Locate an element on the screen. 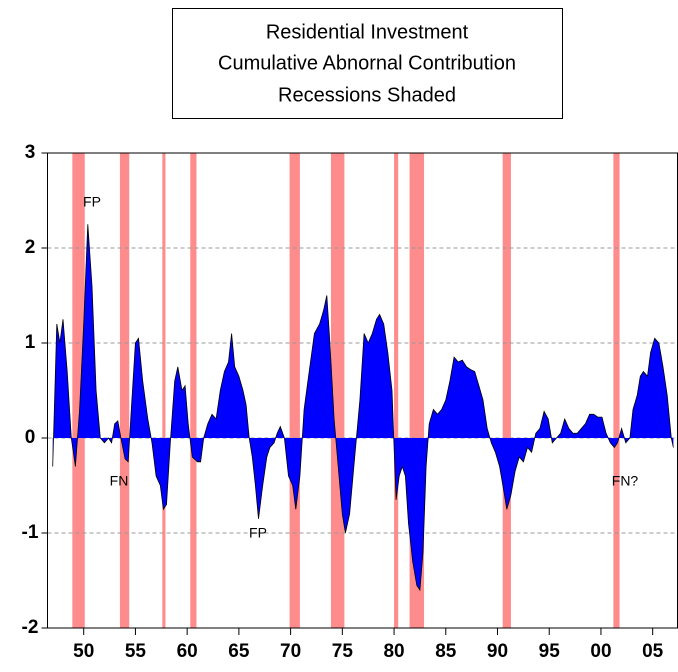 Image resolution: width=678 pixels, height=672 pixels. x-tick-label: 05 is located at coordinates (653, 651).